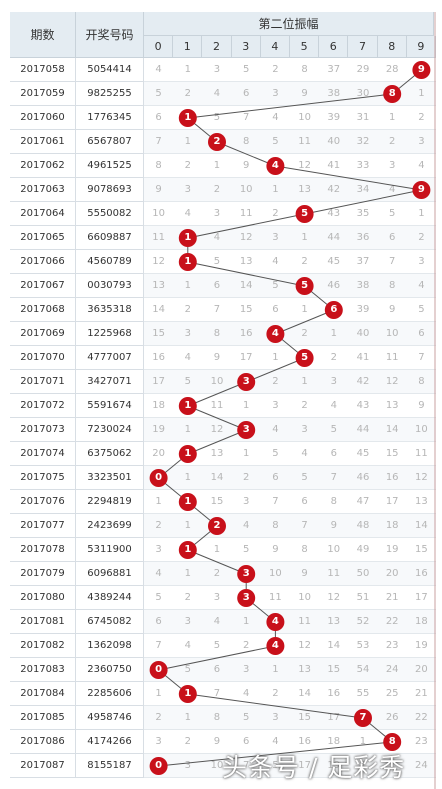 The width and height of the screenshot is (442, 789). What do you see at coordinates (363, 93) in the screenshot?
I see `missing-count-cell: 30` at bounding box center [363, 93].